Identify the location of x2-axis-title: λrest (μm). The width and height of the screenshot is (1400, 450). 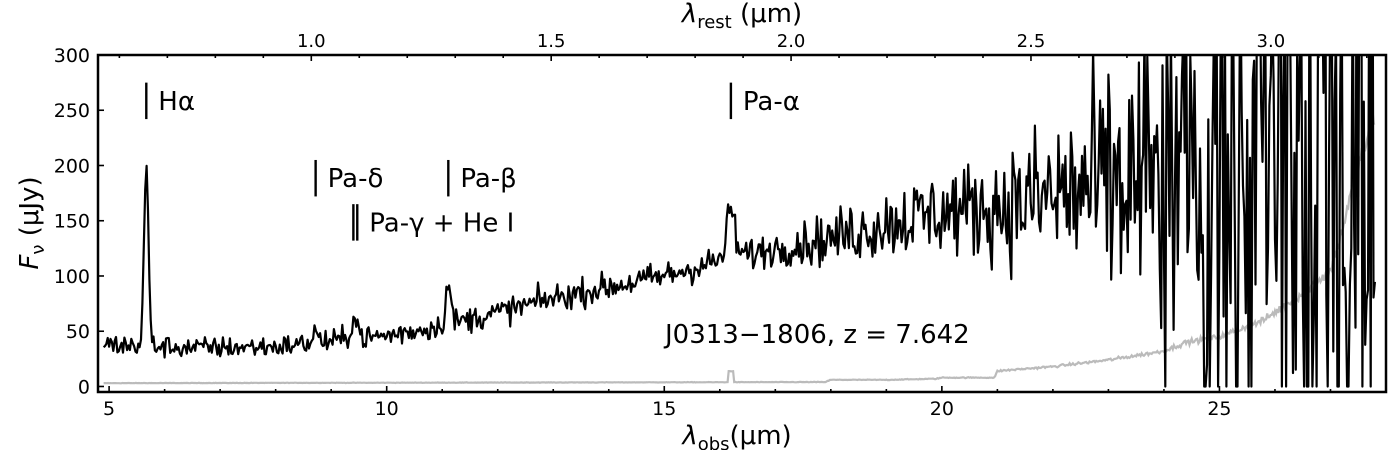
(741, 16).